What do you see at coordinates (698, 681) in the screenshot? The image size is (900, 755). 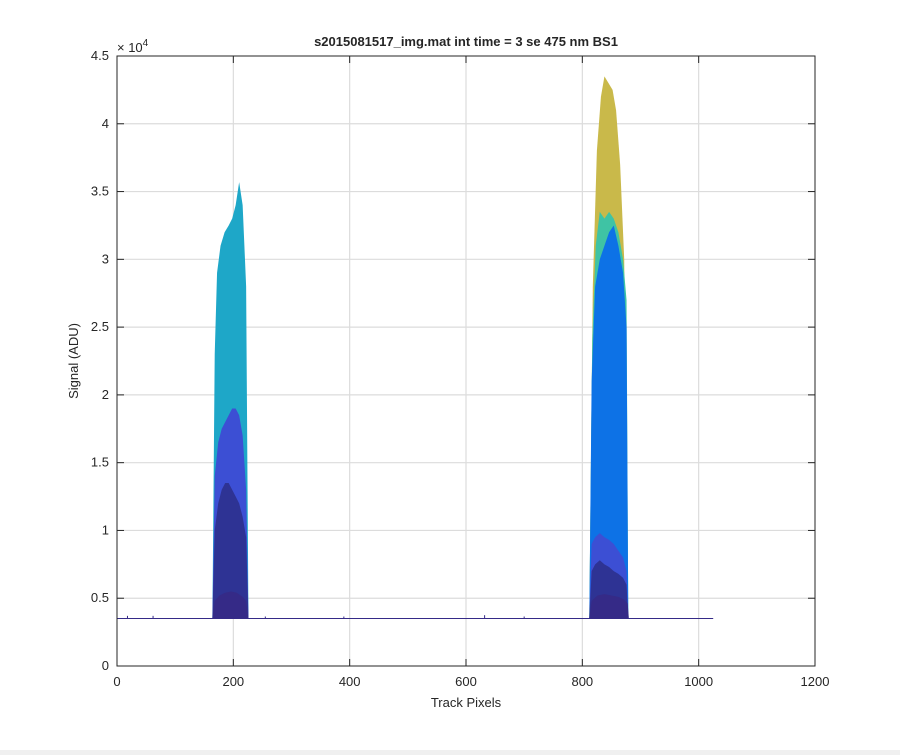 I see `x-tick-label: 1000` at bounding box center [698, 681].